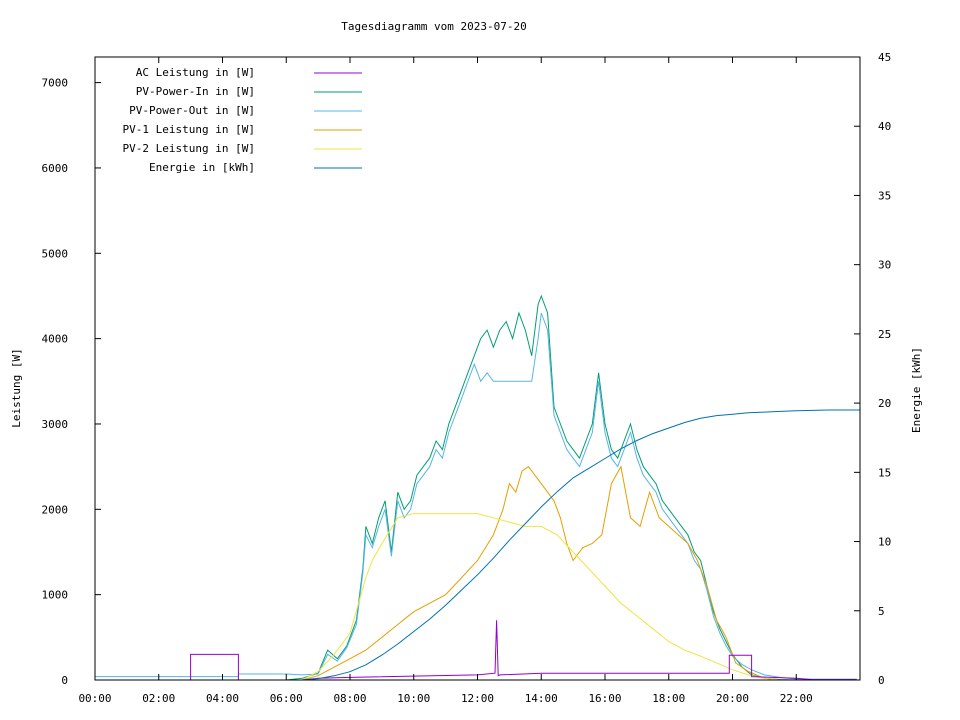  I want to click on legend-label: AC Leistung in [W], so click(195, 72).